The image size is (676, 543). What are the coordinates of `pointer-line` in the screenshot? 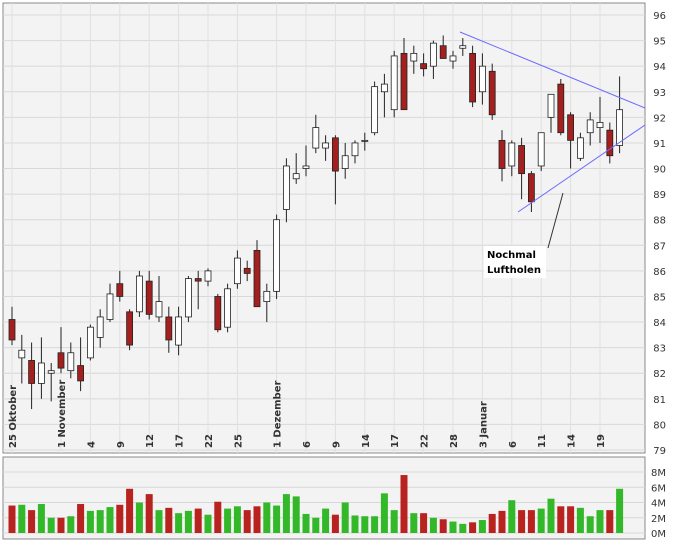 It's located at (555, 220).